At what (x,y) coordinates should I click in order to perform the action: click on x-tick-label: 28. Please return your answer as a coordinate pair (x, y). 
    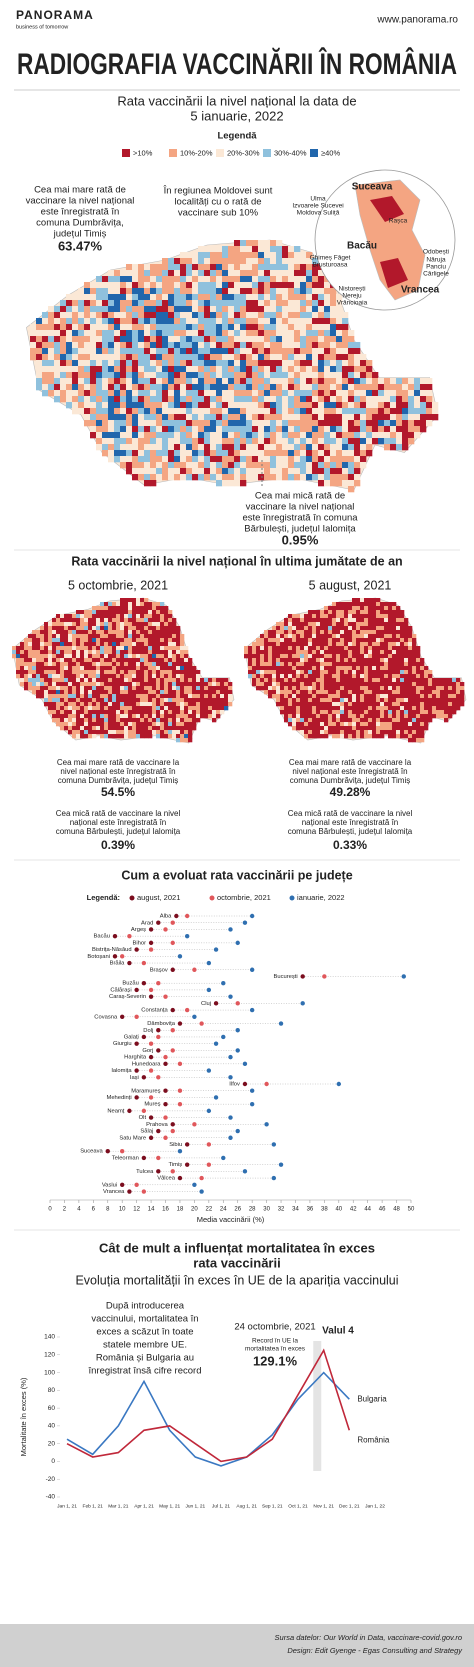
    Looking at the image, I should click on (252, 1210).